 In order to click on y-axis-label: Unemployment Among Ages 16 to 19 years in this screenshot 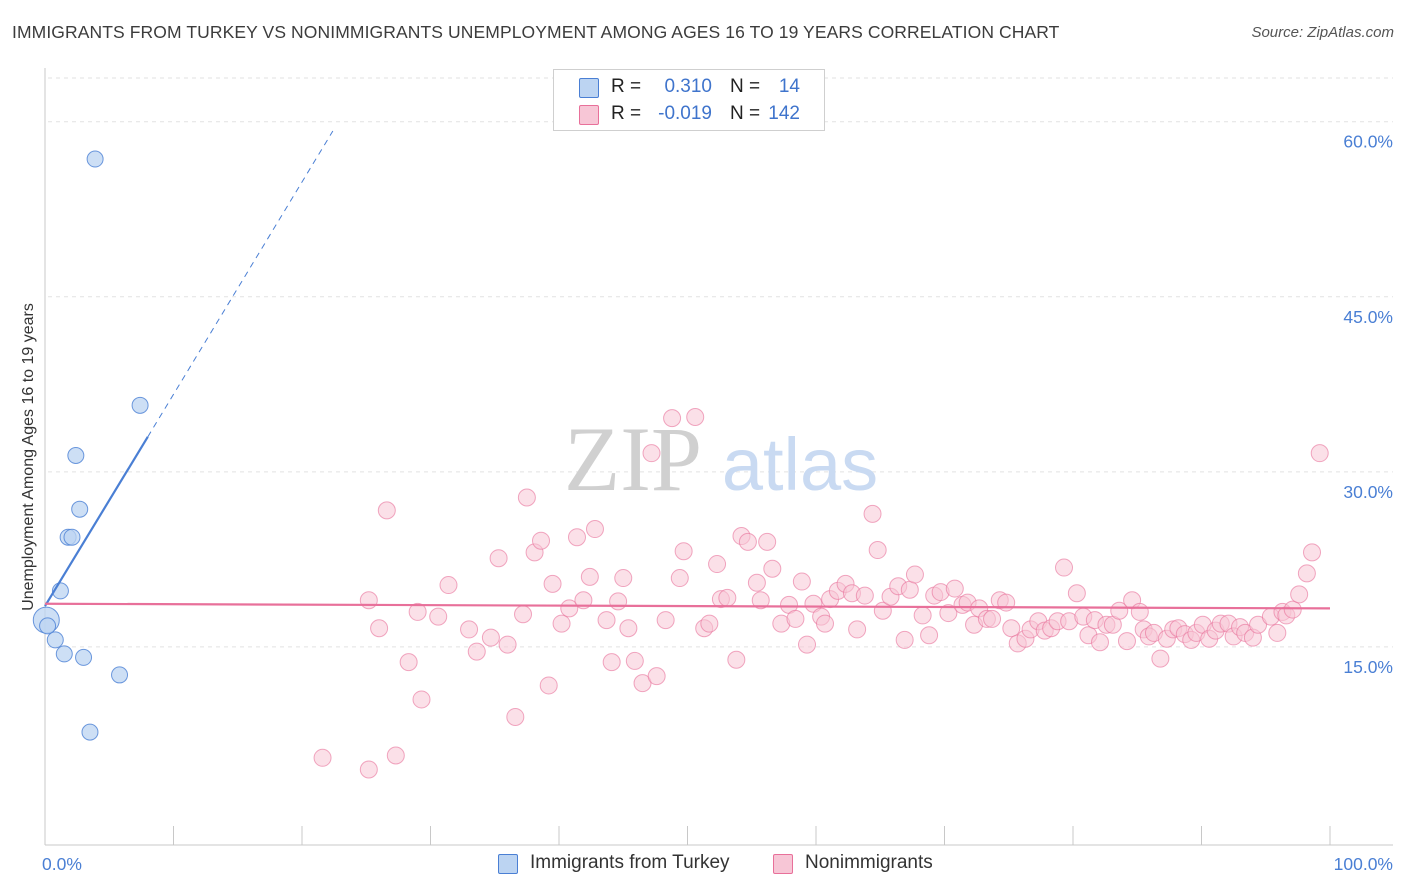, I will do `click(28, 457)`.